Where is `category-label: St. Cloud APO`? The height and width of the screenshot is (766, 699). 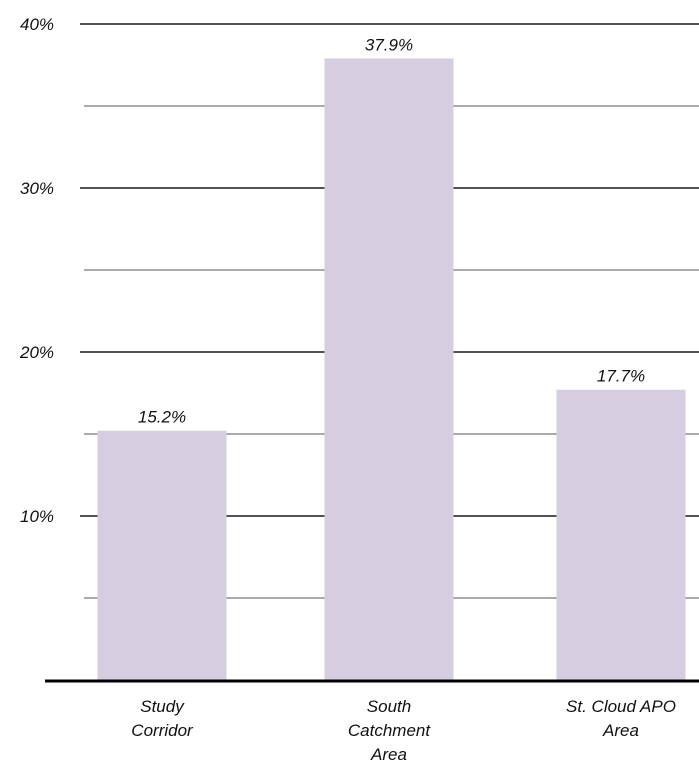
category-label: St. Cloud APO is located at coordinates (621, 706).